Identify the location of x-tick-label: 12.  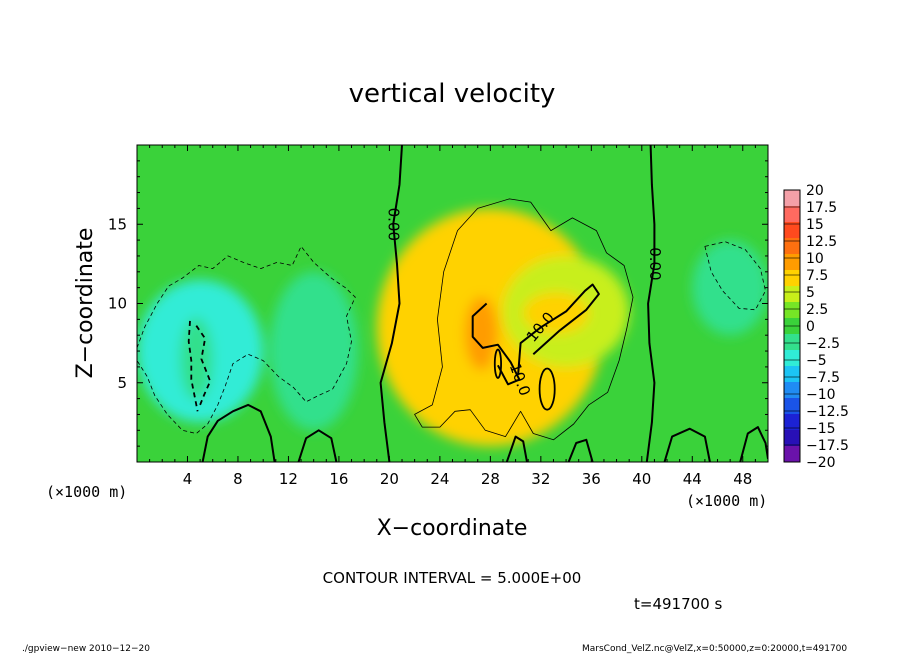
(288, 479).